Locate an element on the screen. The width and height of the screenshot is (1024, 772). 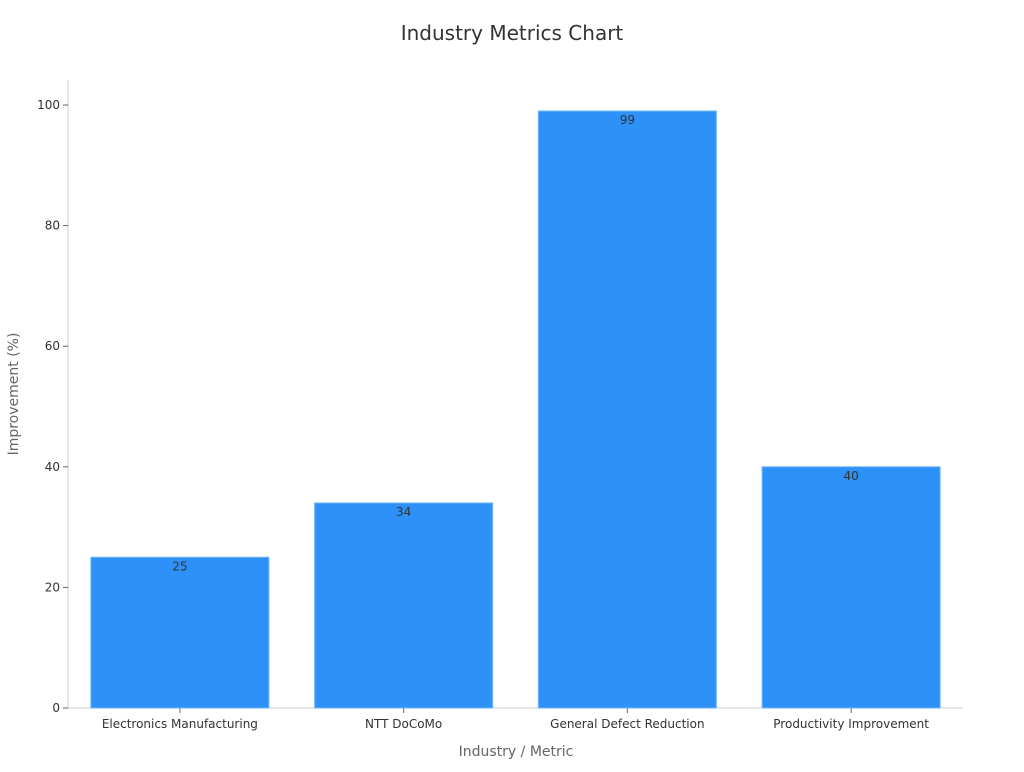
x-axis-title: Industry / Metric is located at coordinates (516, 752).